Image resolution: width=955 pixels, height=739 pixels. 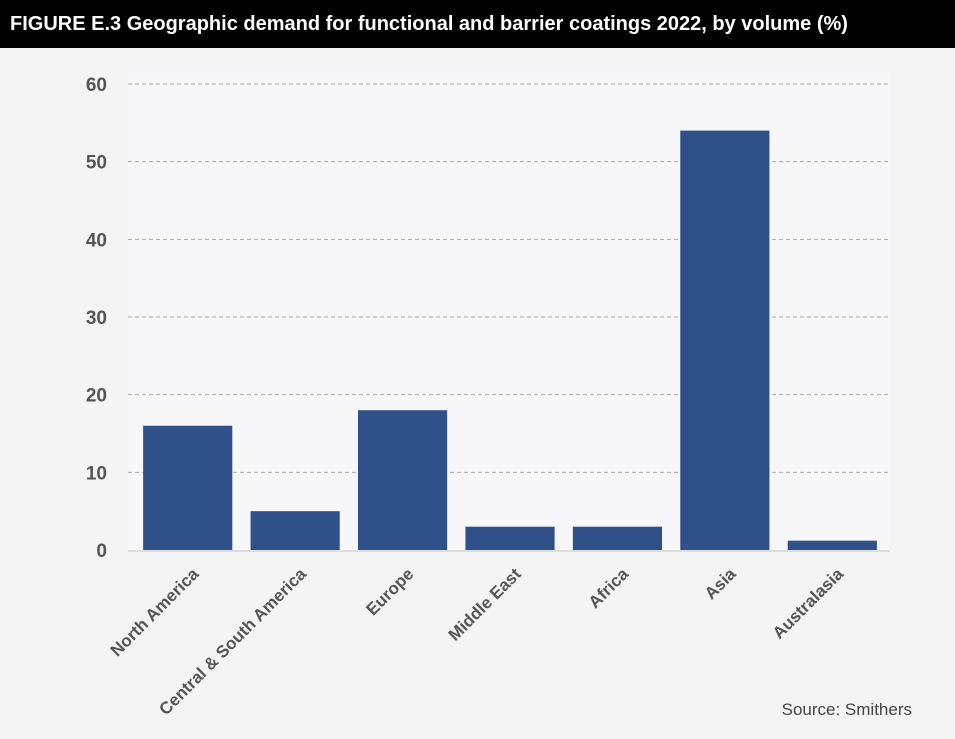 I want to click on y-tick-label: 30, so click(x=96, y=318).